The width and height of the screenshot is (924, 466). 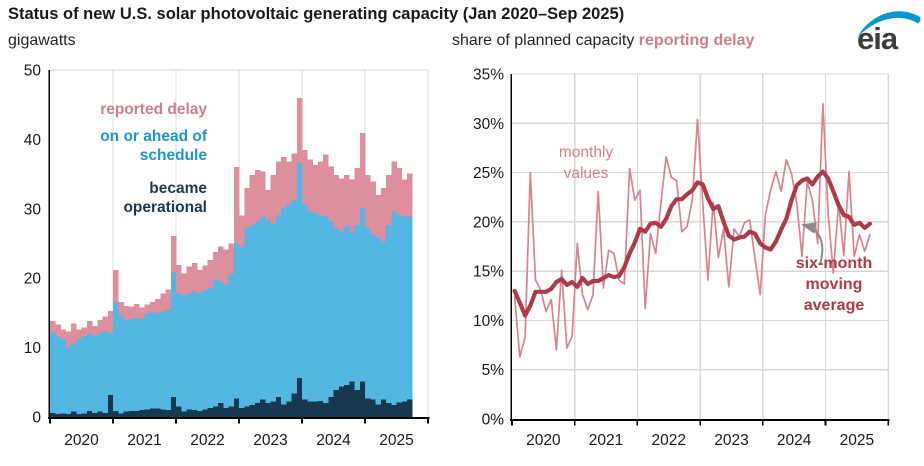 I want to click on x-year-label: 2022, so click(x=669, y=440).